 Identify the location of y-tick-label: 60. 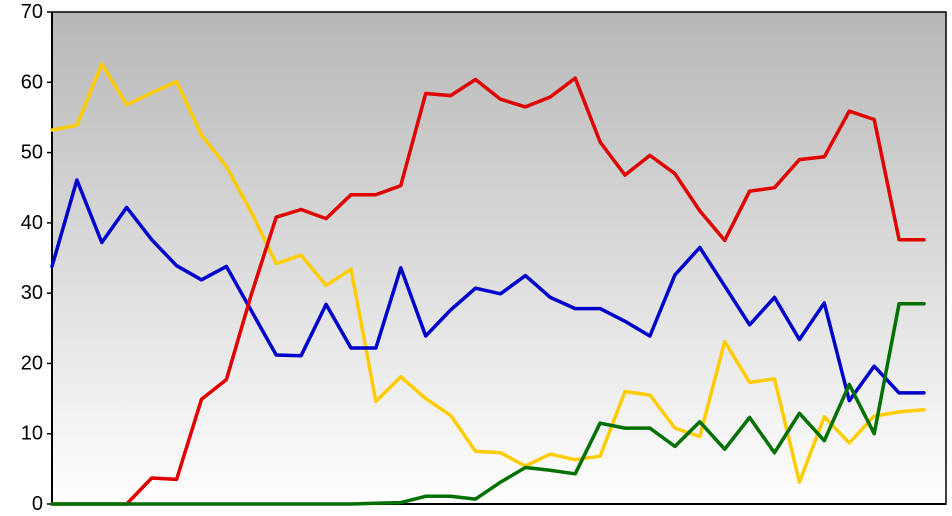
(32, 82).